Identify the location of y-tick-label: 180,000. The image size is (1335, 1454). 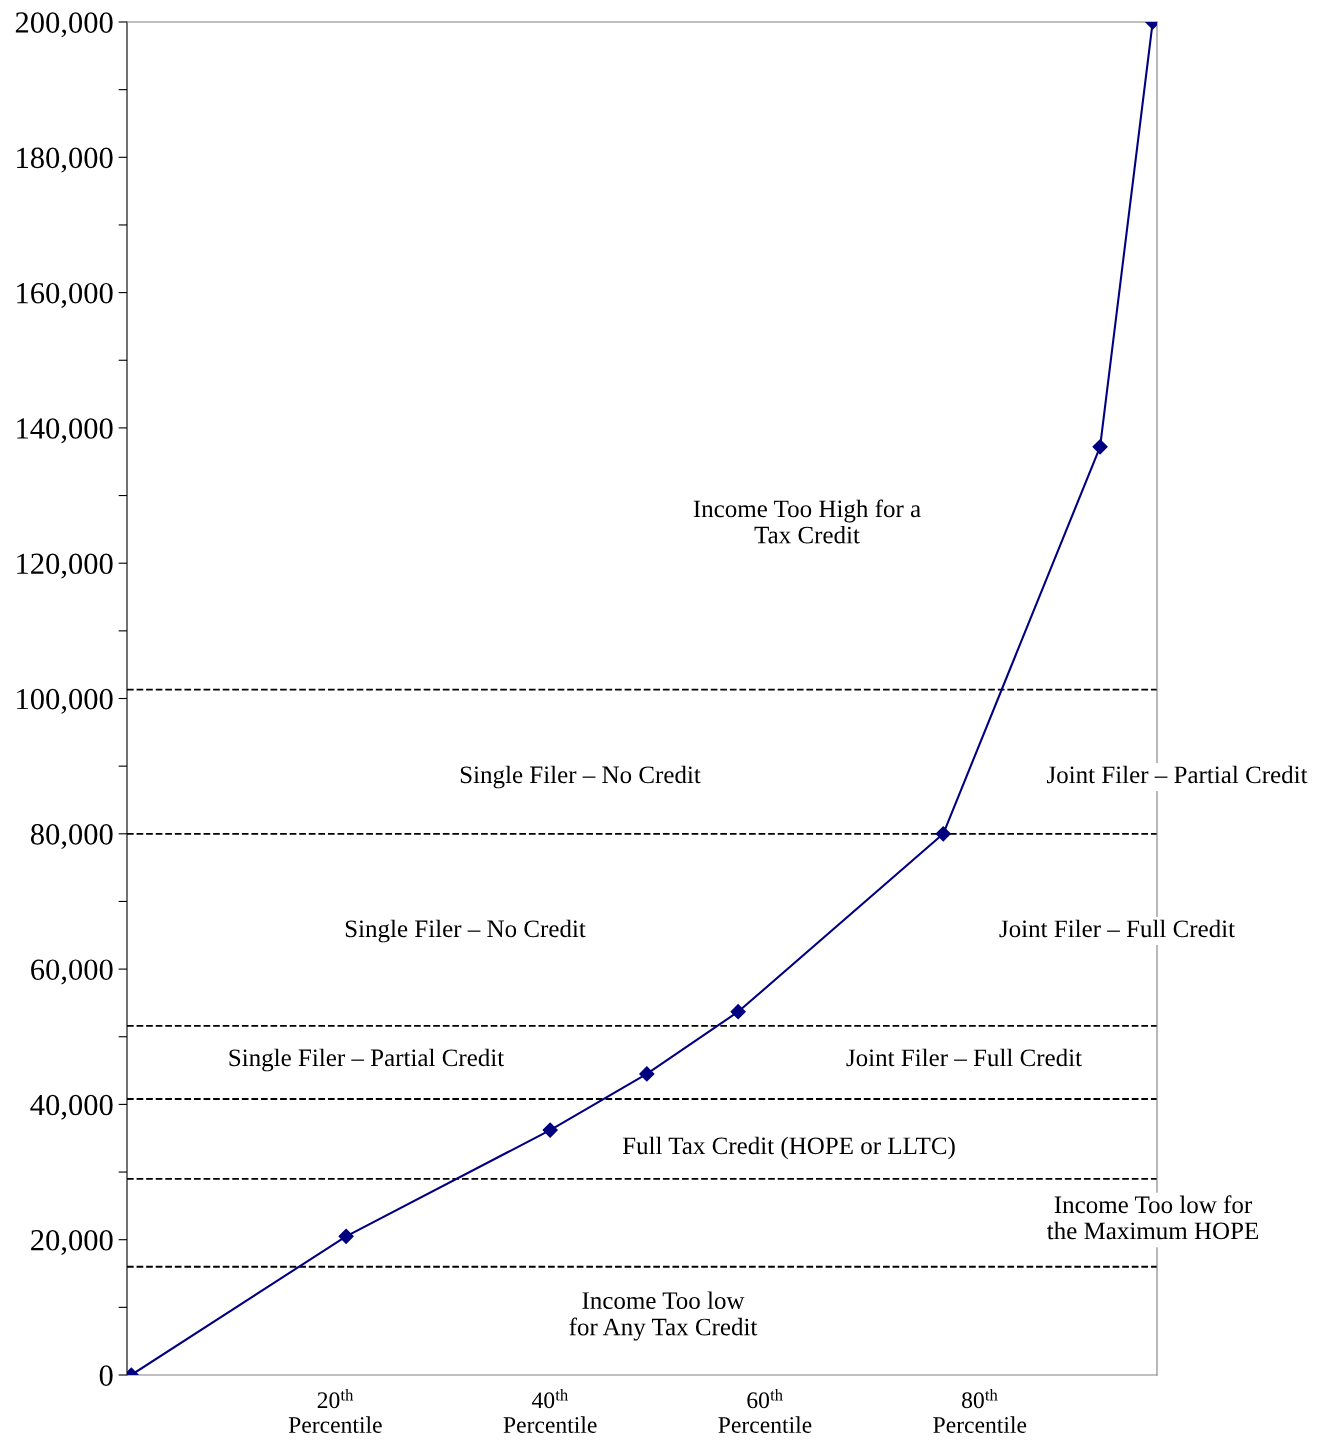
(65, 160).